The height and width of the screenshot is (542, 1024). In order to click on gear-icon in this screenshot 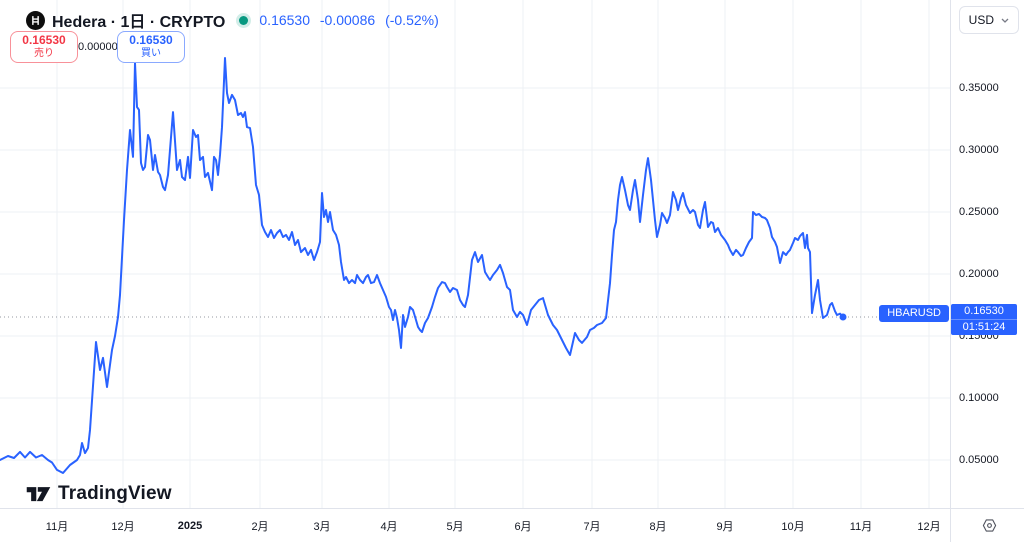, I will do `click(989, 525)`.